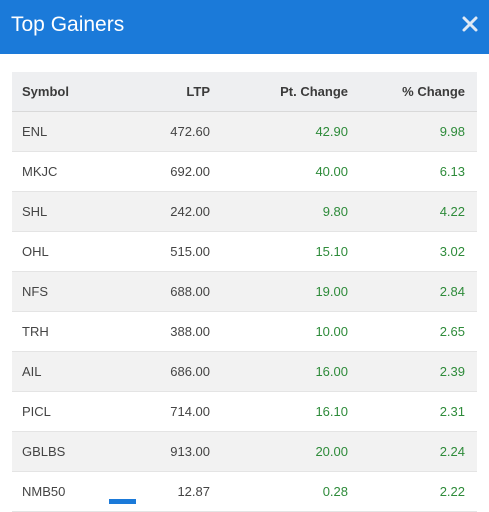  What do you see at coordinates (62, 171) in the screenshot?
I see `symbol-cell: MKJC` at bounding box center [62, 171].